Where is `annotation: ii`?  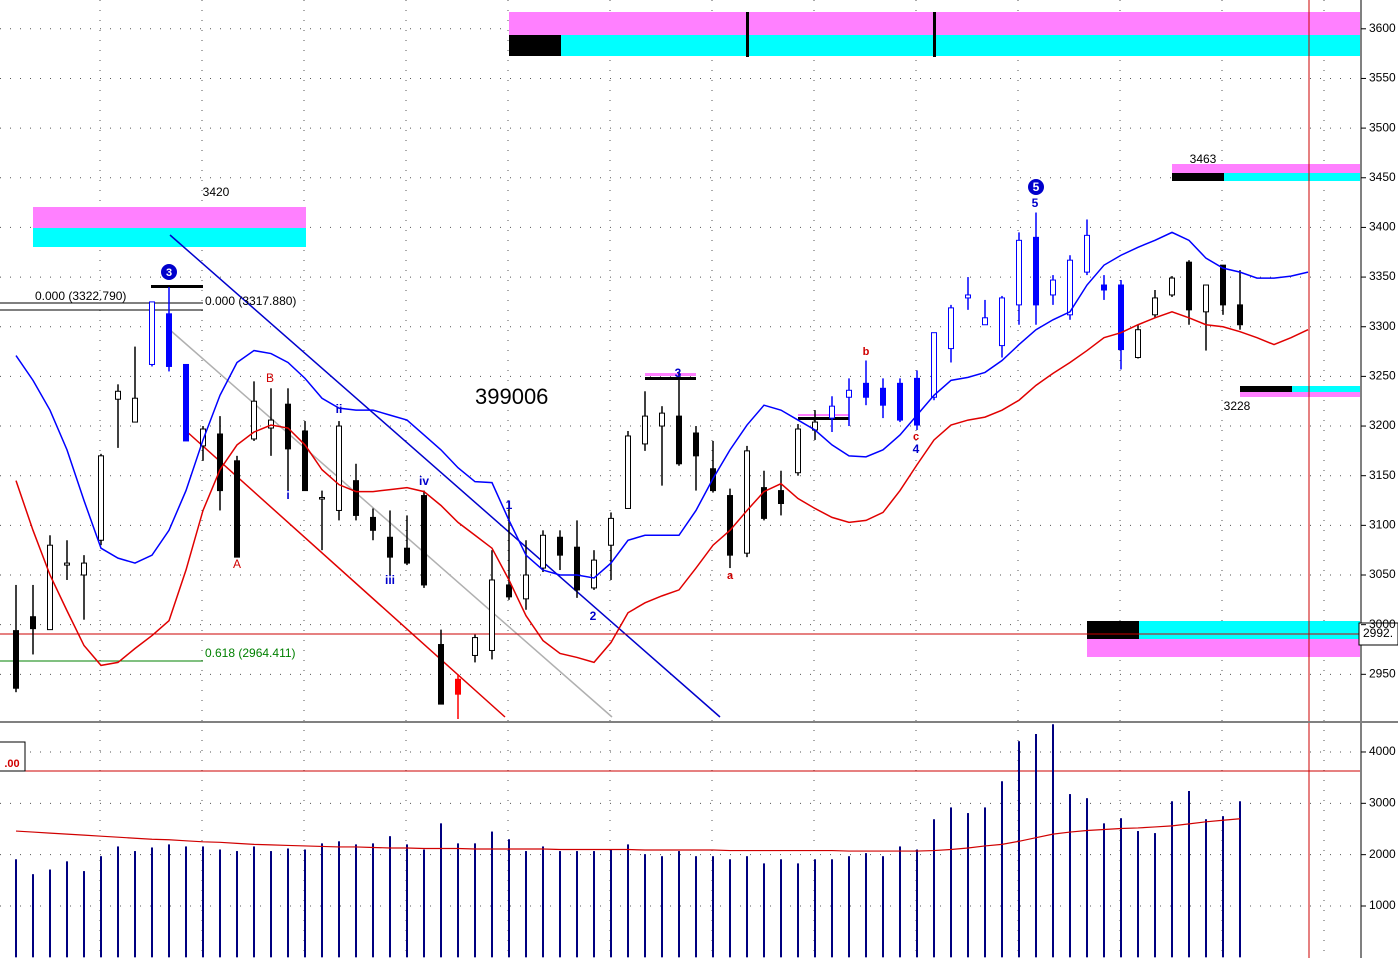
annotation: ii is located at coordinates (339, 409).